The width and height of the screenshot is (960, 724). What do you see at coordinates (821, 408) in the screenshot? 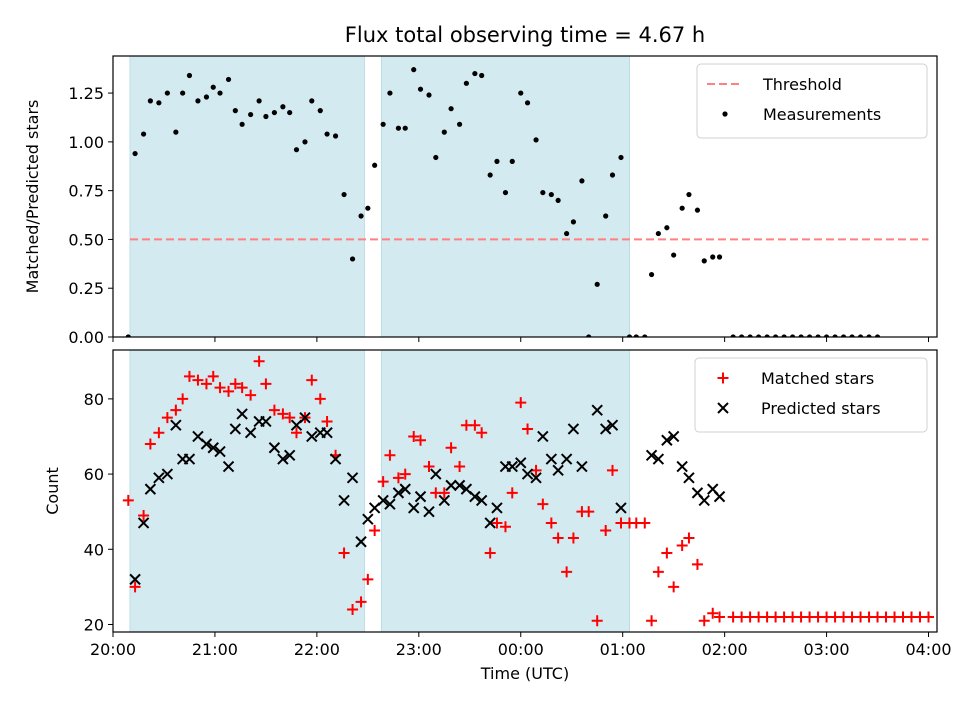
I see `legend-entry-label: Predicted stars` at bounding box center [821, 408].